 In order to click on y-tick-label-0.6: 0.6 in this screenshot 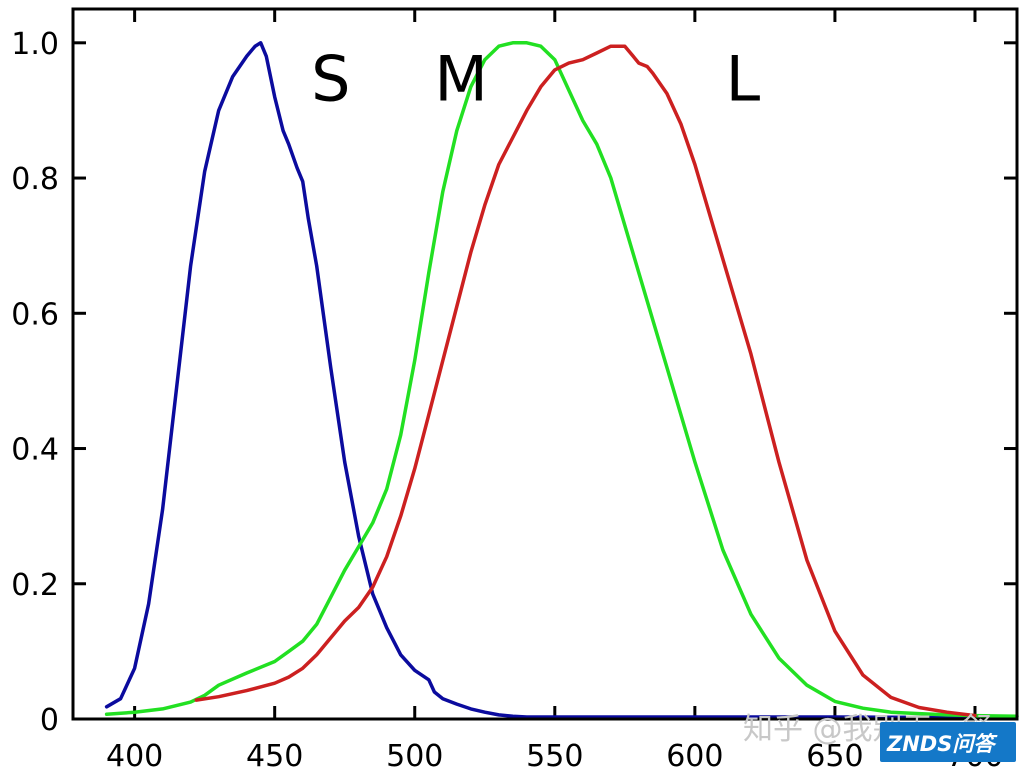, I will do `click(35, 314)`.